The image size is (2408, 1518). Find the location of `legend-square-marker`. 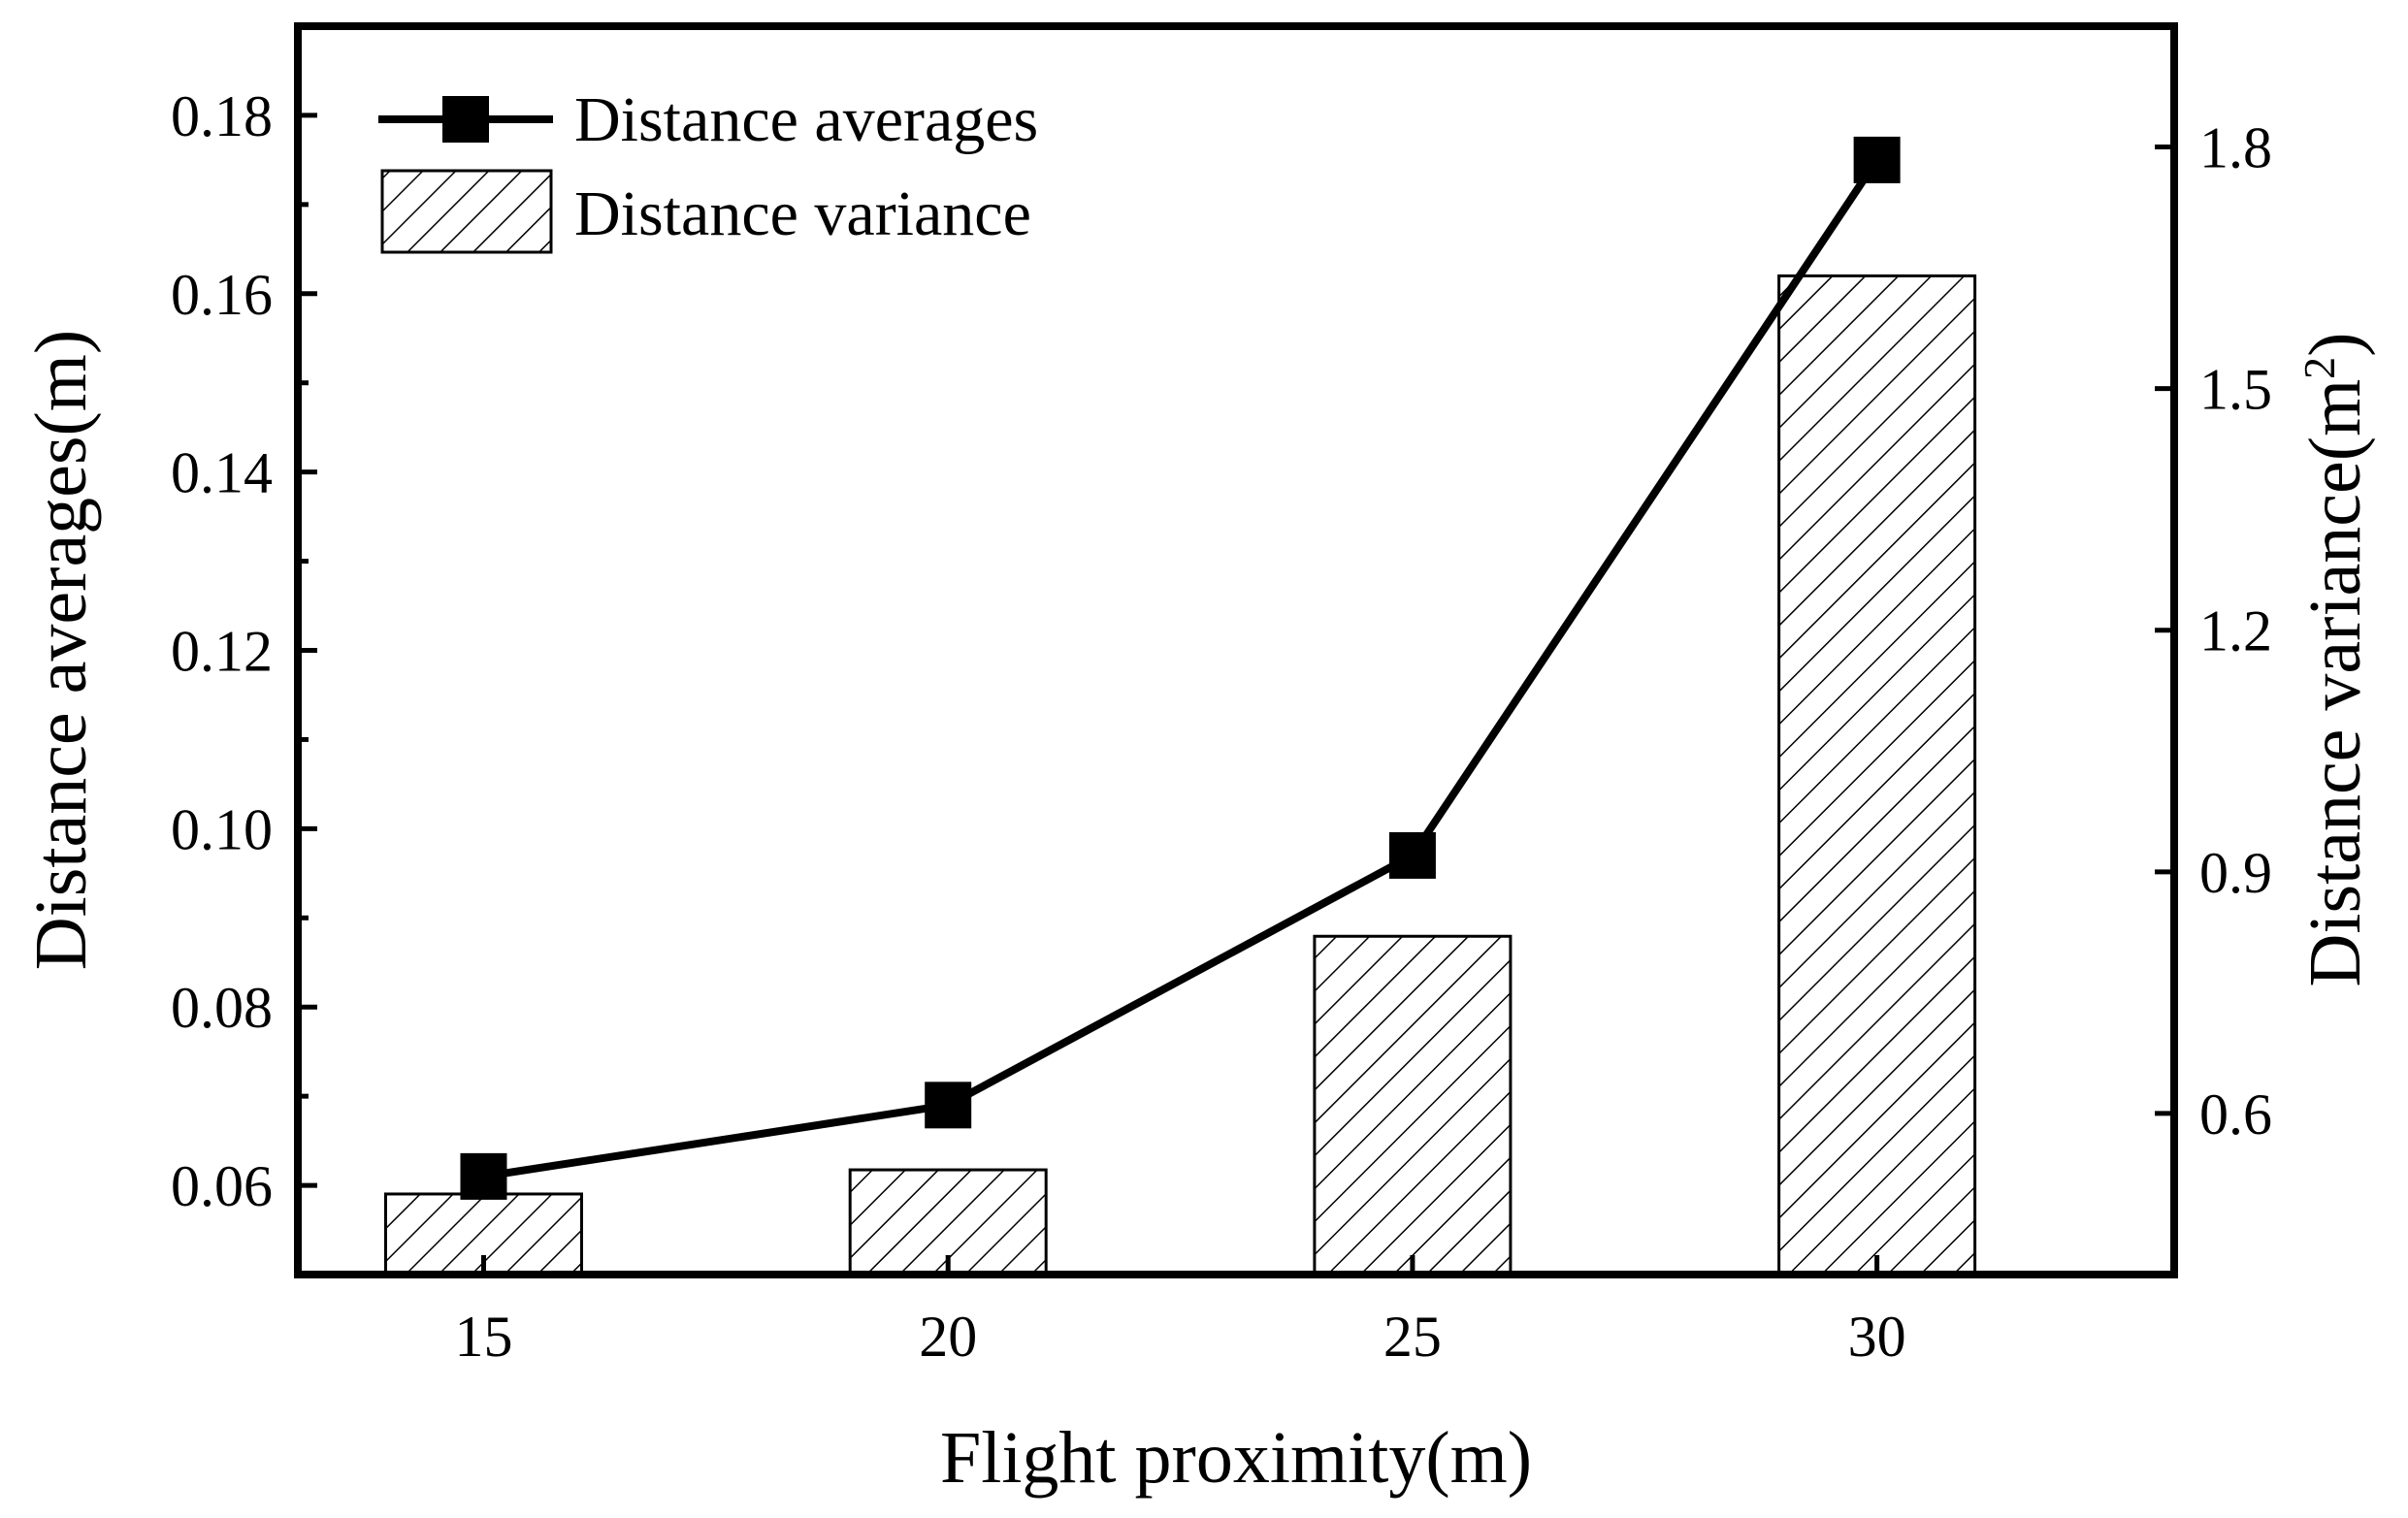

legend-square-marker is located at coordinates (465, 119).